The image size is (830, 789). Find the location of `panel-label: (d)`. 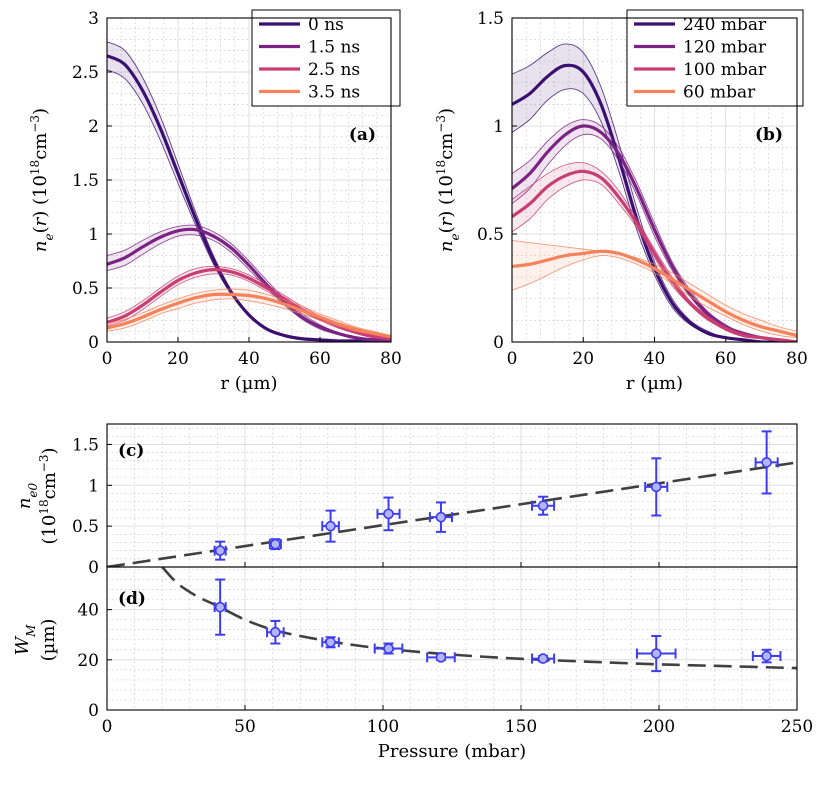

panel-label: (d) is located at coordinates (132, 599).